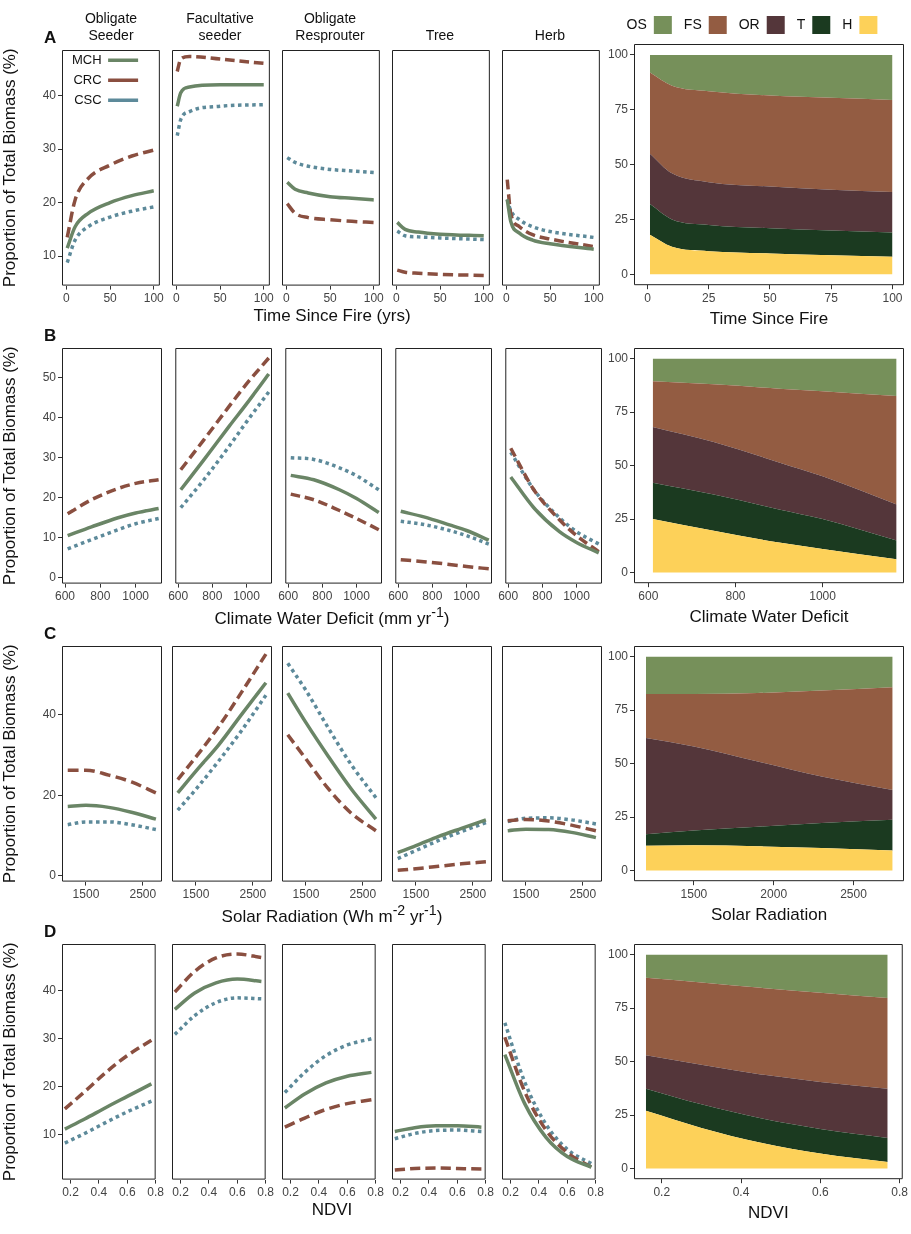 Image resolution: width=911 pixels, height=1234 pixels. What do you see at coordinates (831, 297) in the screenshot?
I see `x-tick-label: 75` at bounding box center [831, 297].